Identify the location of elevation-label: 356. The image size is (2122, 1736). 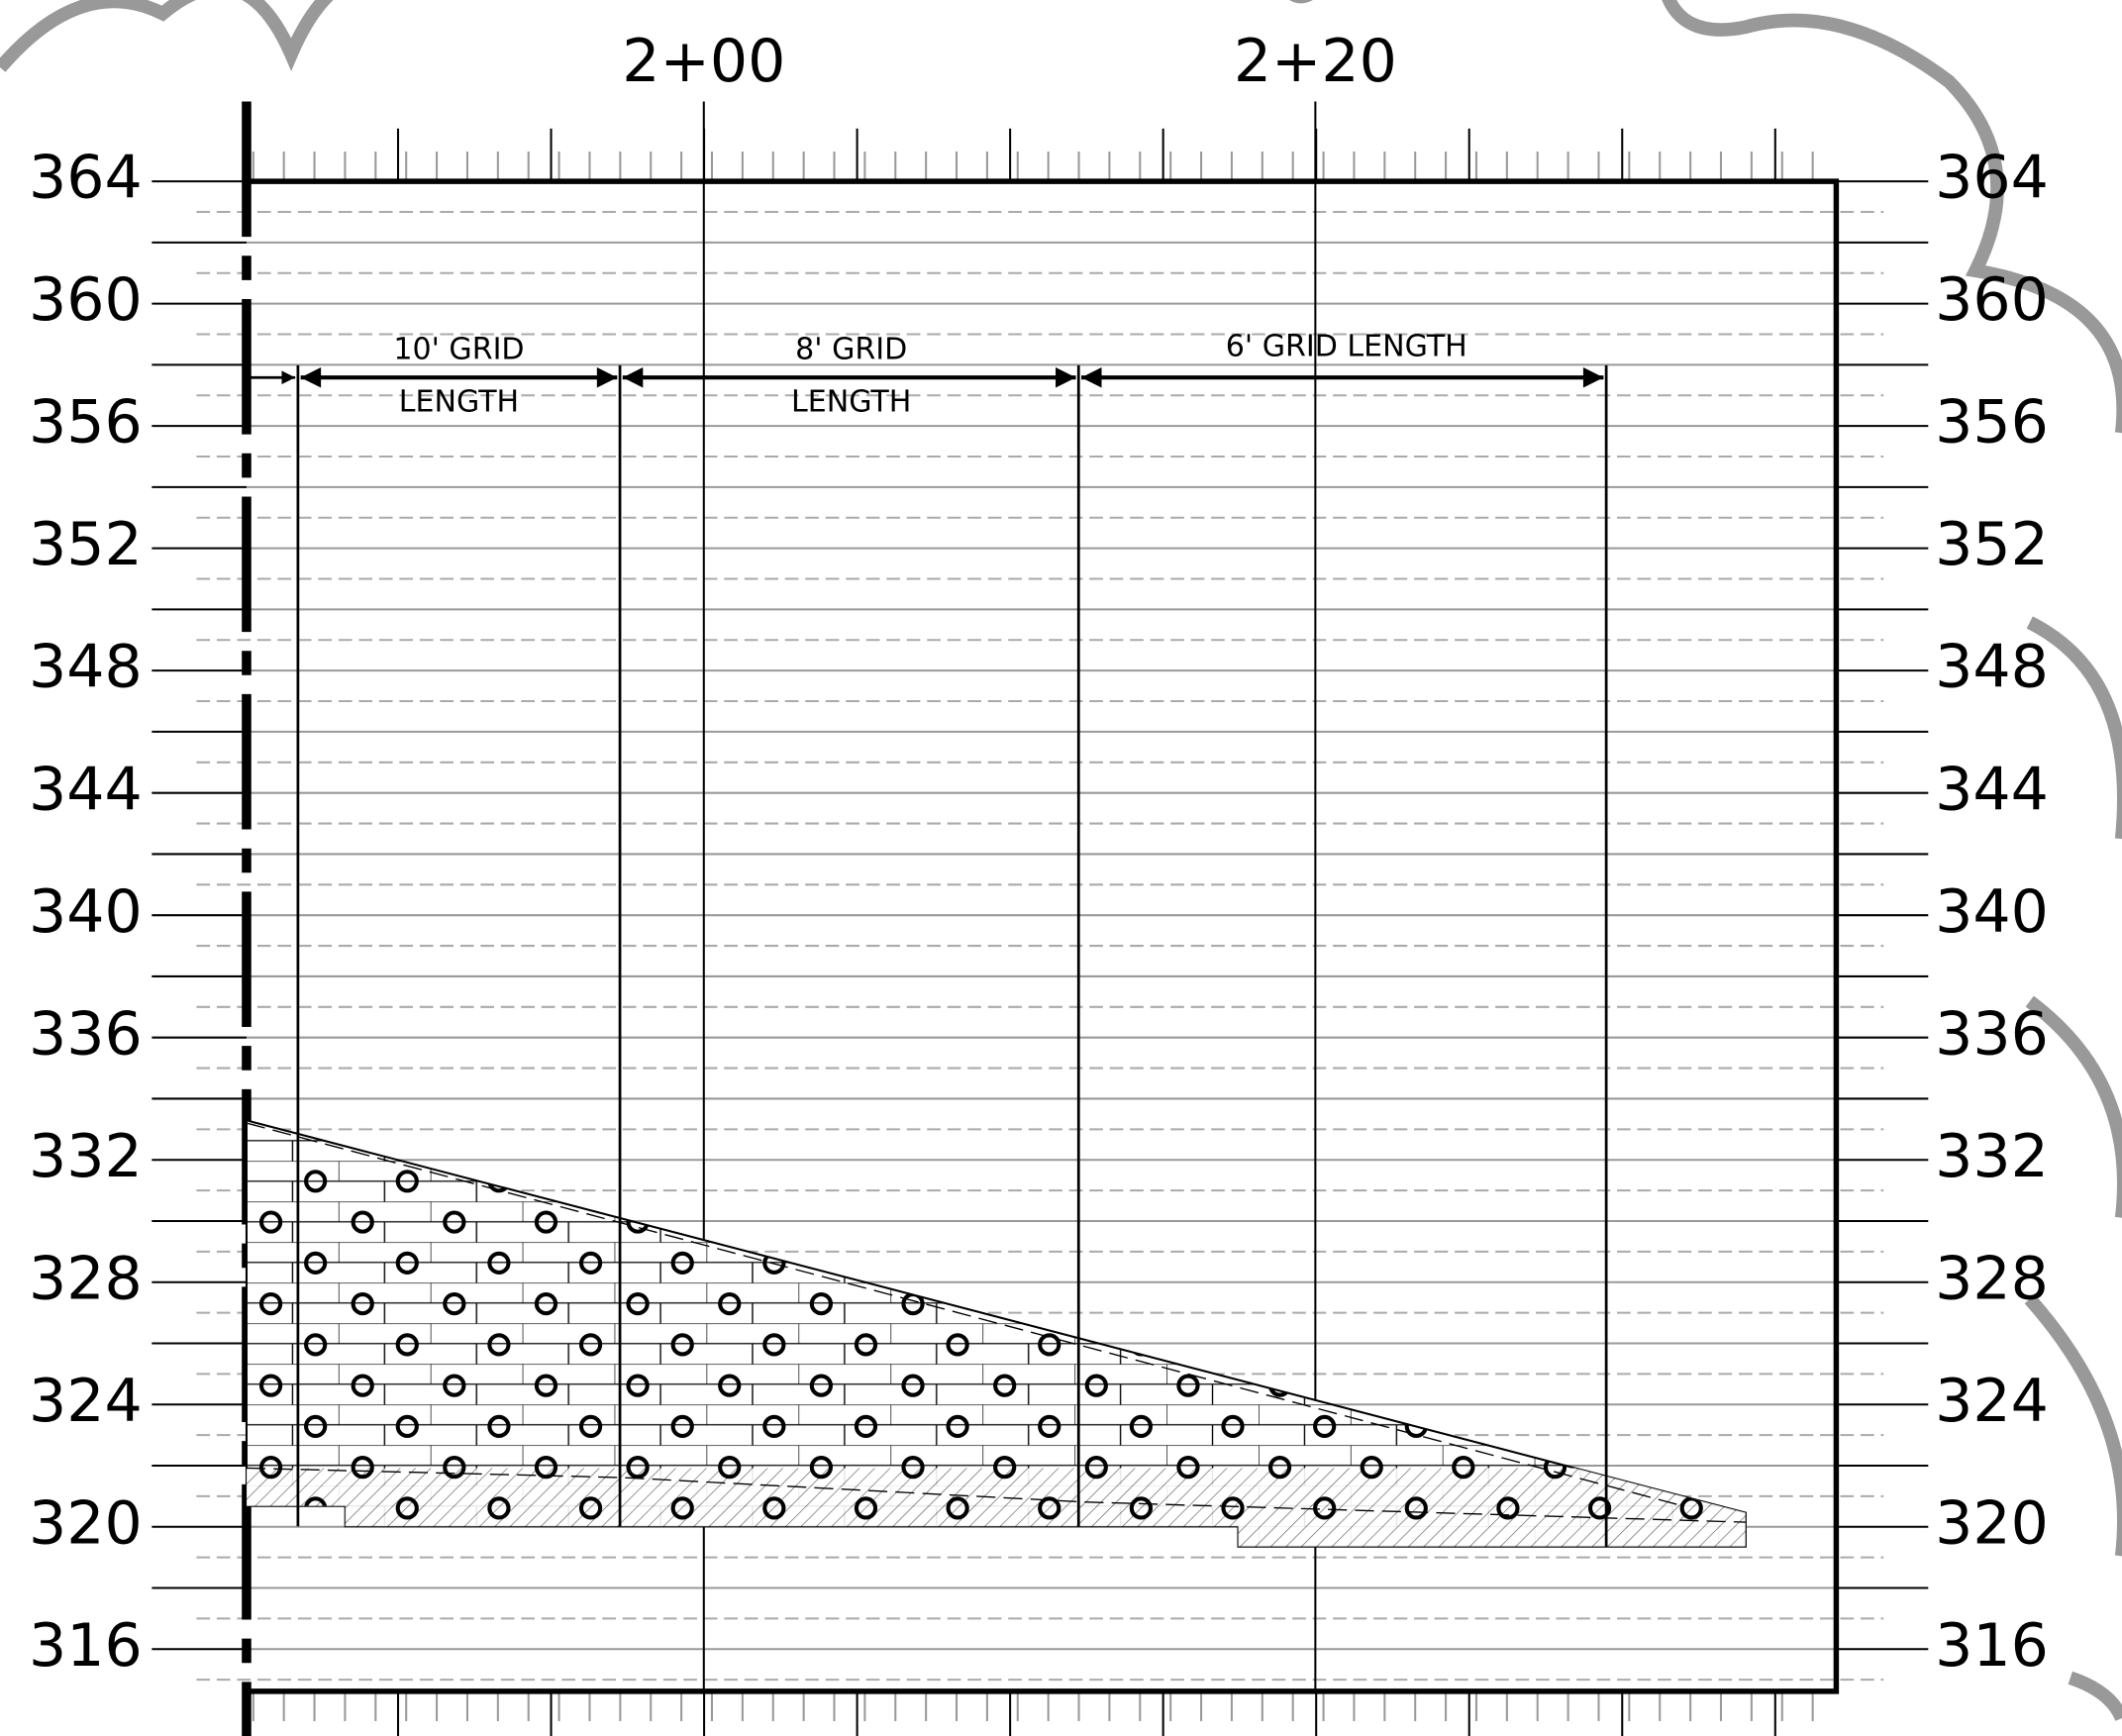
(86, 423).